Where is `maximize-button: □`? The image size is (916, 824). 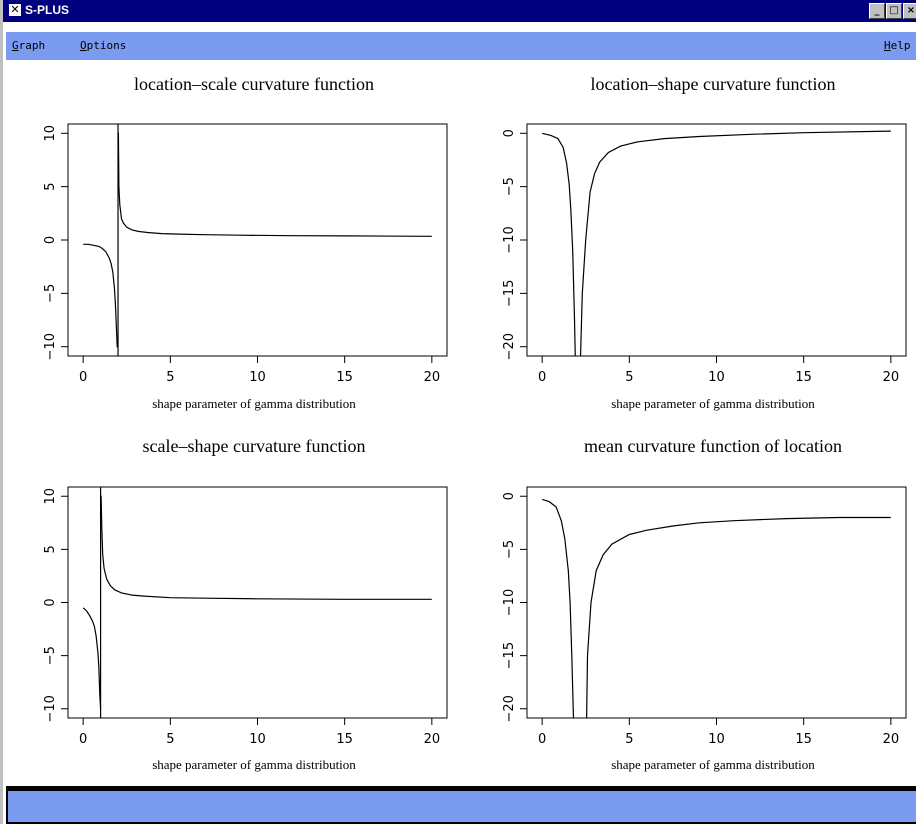 maximize-button: □ is located at coordinates (894, 11).